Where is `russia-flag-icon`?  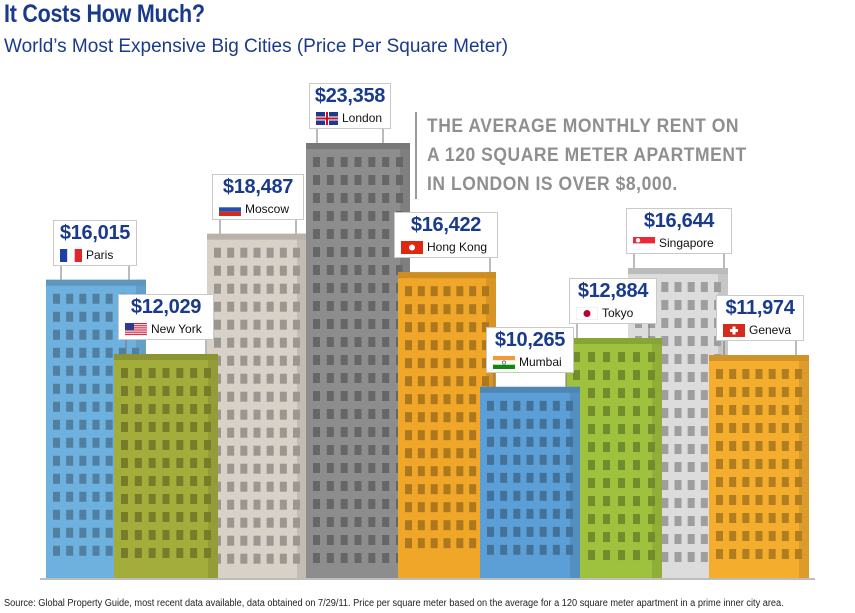
russia-flag-icon is located at coordinates (230, 209).